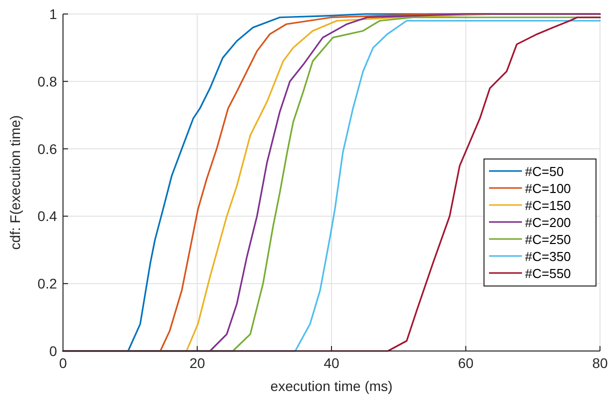  What do you see at coordinates (63, 363) in the screenshot?
I see `x-tick-label: 0` at bounding box center [63, 363].